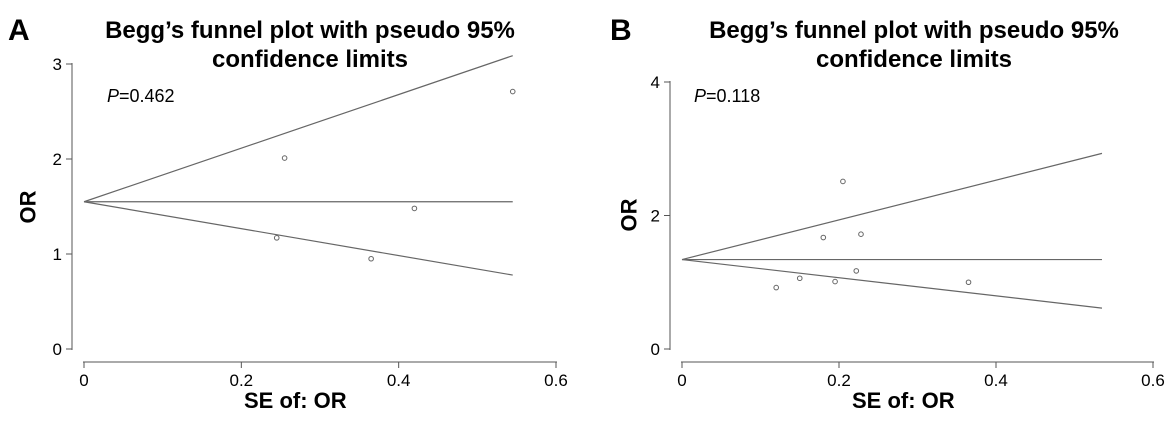 The width and height of the screenshot is (1172, 425). I want to click on p-value-annotation: P=0.118, so click(727, 96).